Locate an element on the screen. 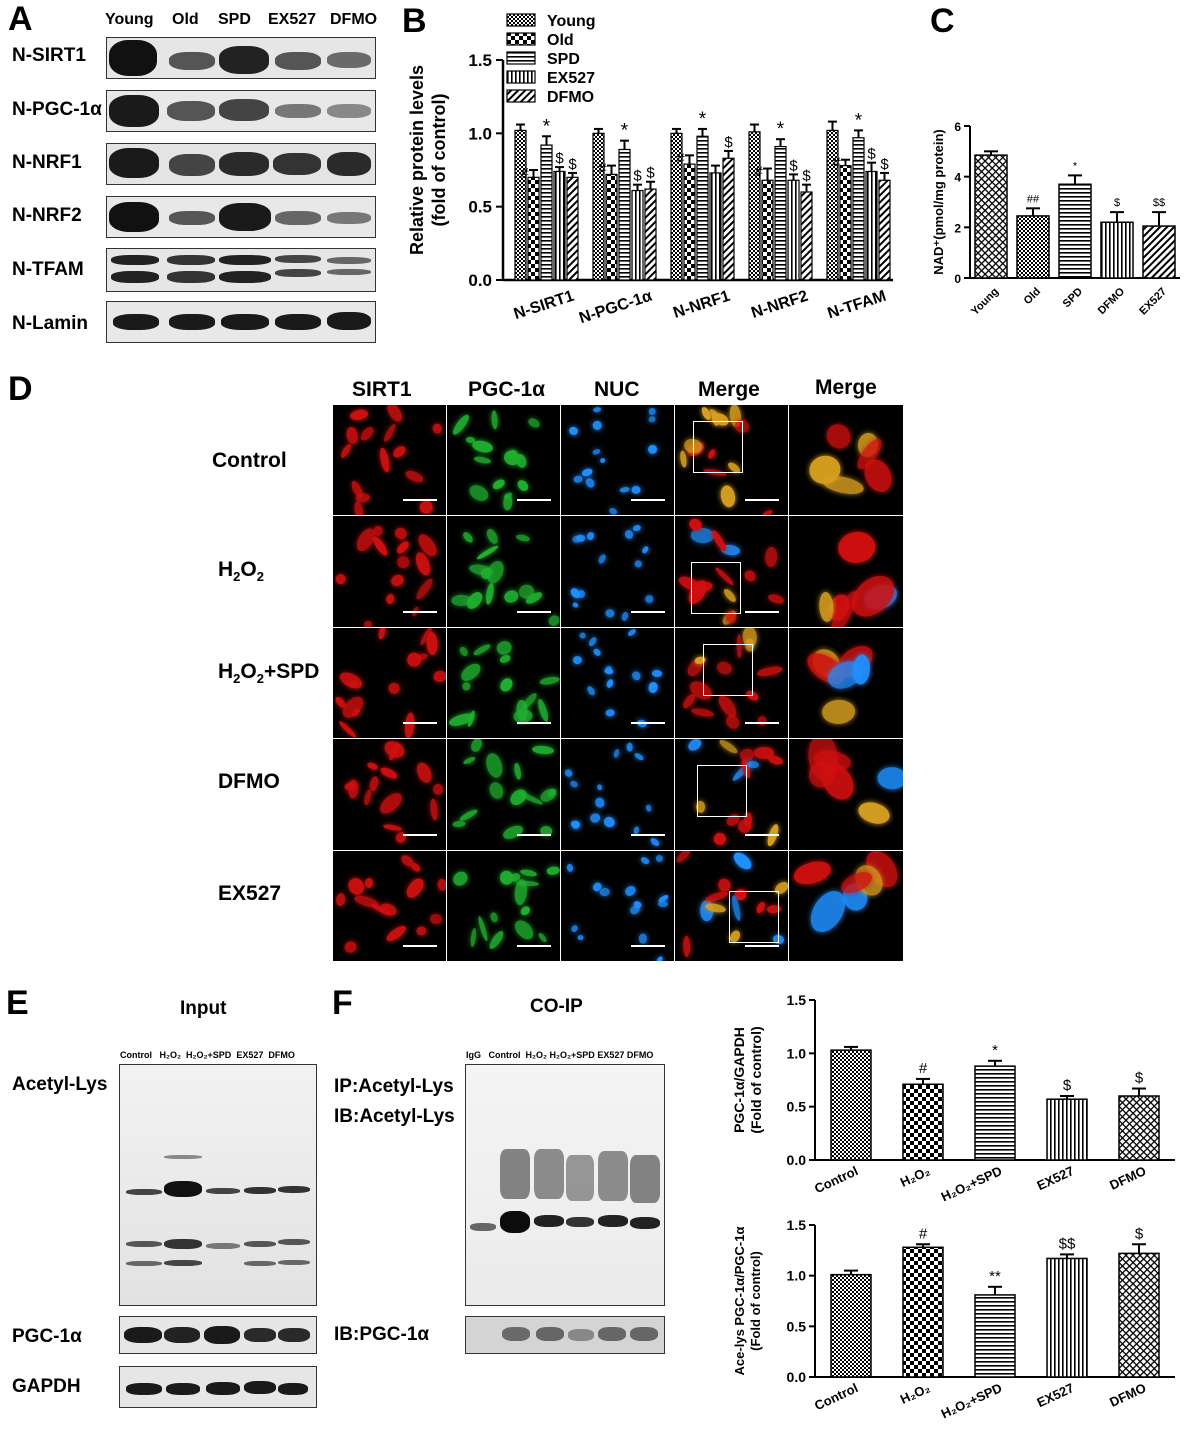 The width and height of the screenshot is (1200, 1430). lane-dfmo: DFMO is located at coordinates (640, 1055).